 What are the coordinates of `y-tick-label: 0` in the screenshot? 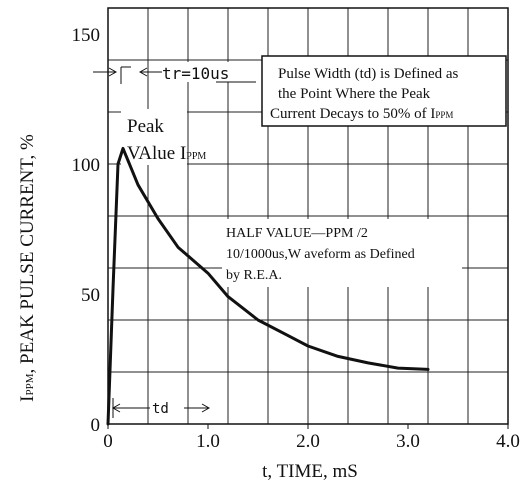 It's located at (96, 425).